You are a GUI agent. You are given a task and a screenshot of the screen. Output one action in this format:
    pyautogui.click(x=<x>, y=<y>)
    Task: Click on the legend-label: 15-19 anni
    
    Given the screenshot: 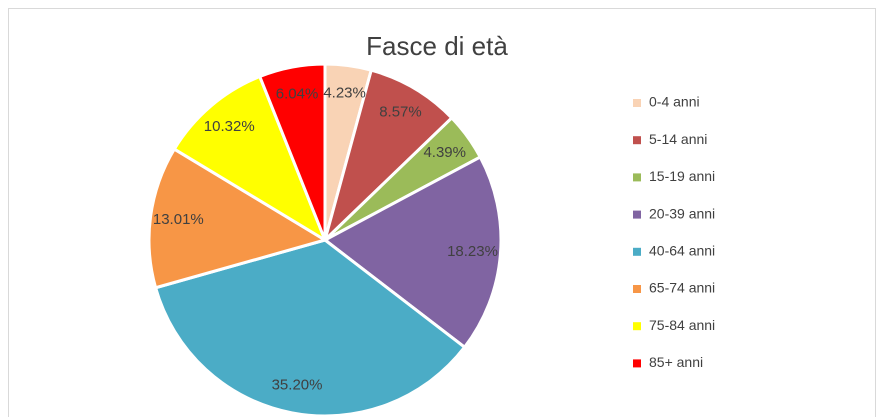 What is the action you would take?
    pyautogui.click(x=682, y=176)
    